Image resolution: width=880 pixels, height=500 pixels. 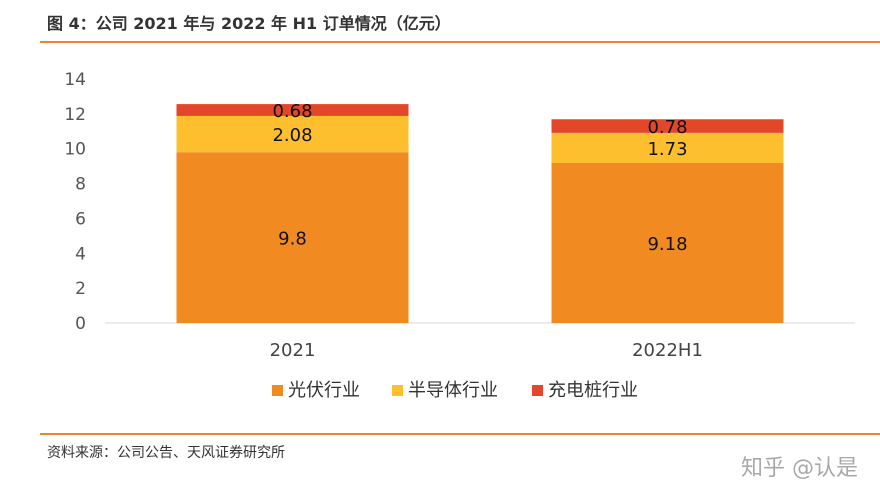 I want to click on x-tick-label: 2021, so click(x=293, y=350).